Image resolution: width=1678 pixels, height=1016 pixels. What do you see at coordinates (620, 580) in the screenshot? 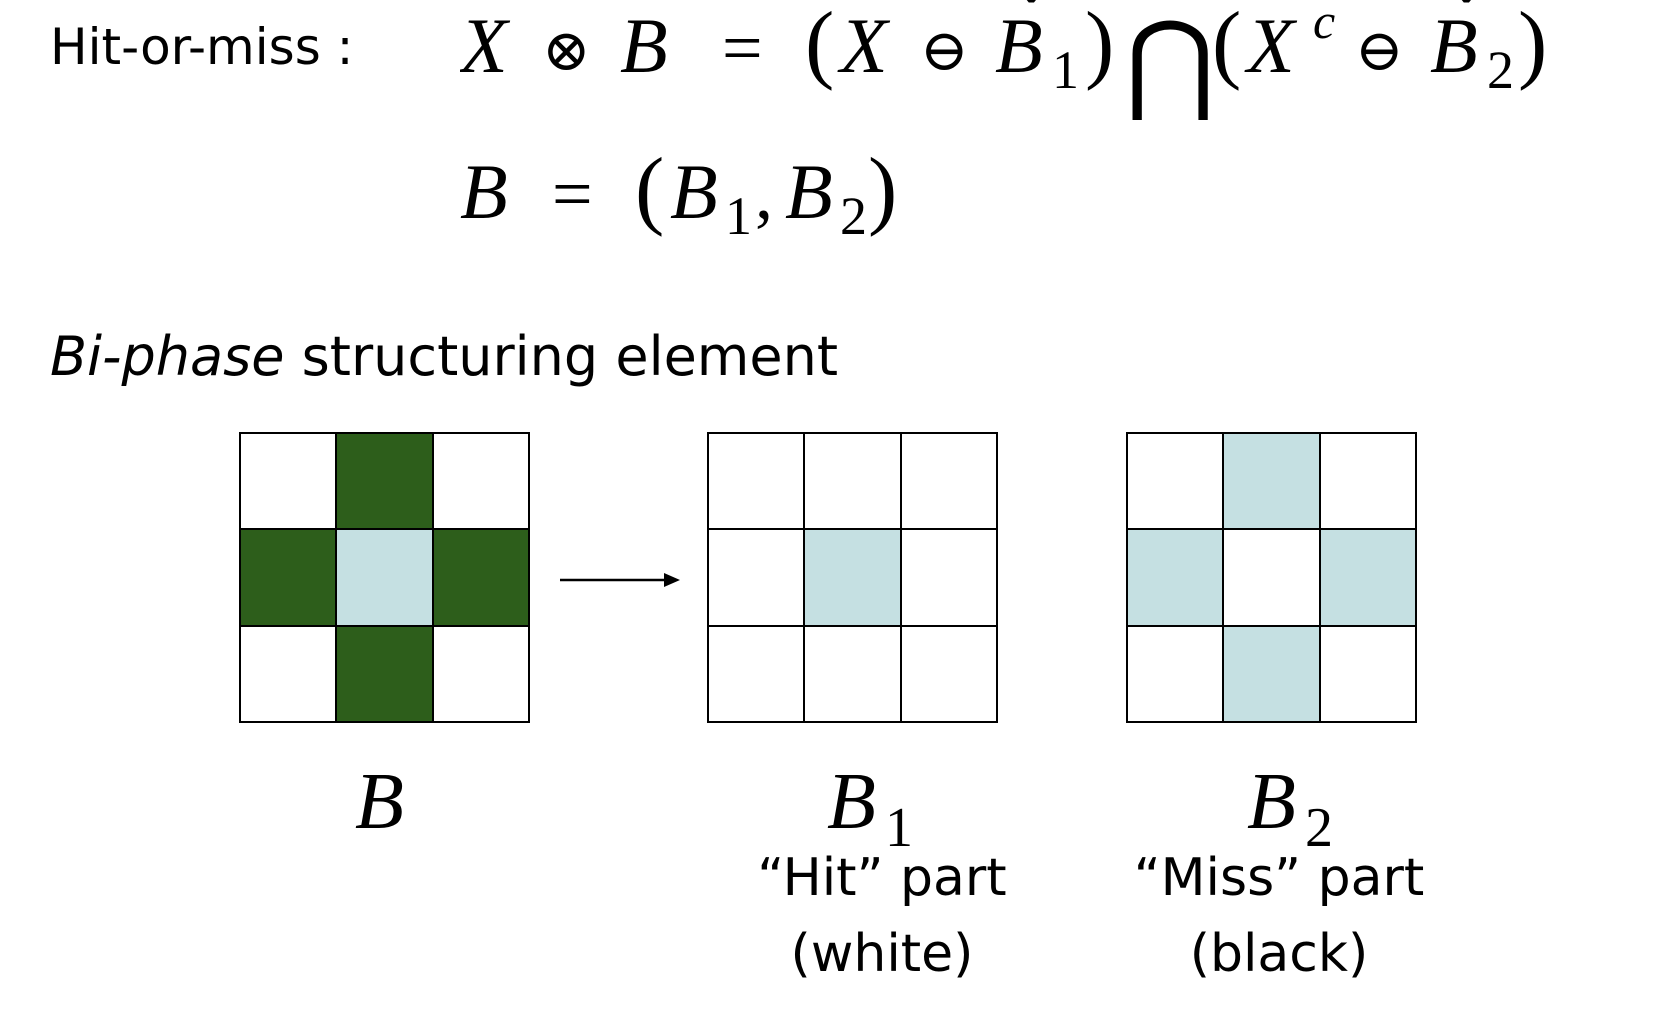
I see `right-arrow-icon` at bounding box center [620, 580].